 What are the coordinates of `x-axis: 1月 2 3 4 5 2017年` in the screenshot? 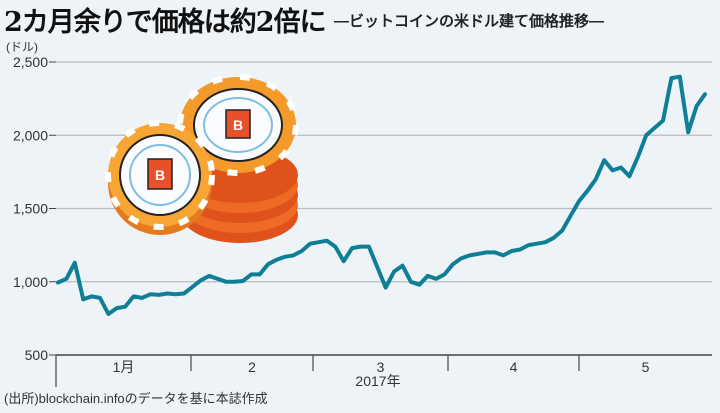 It's located at (383, 371).